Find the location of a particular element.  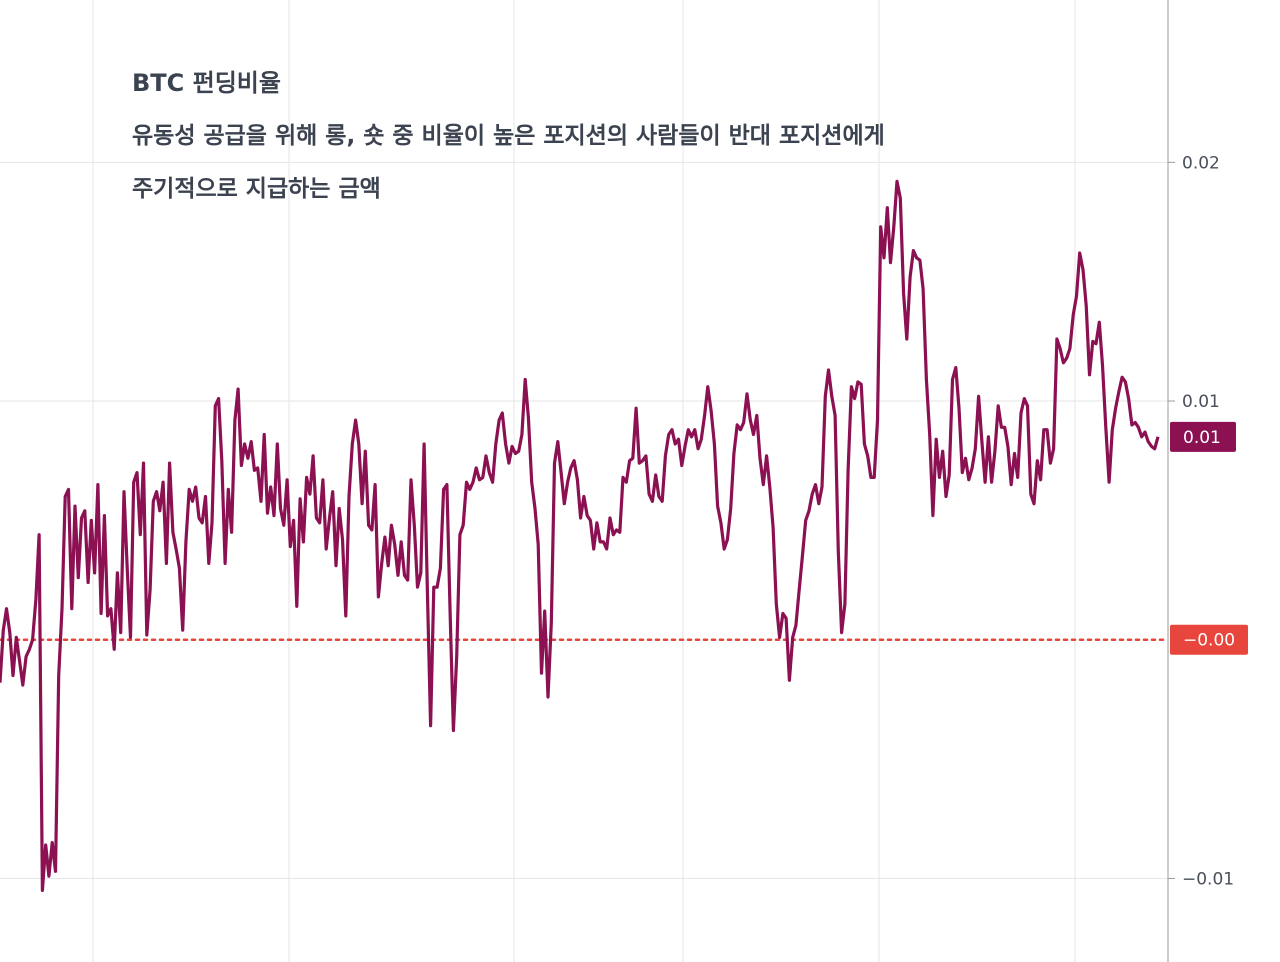

y-tick-label: 0.02 is located at coordinates (1201, 163).